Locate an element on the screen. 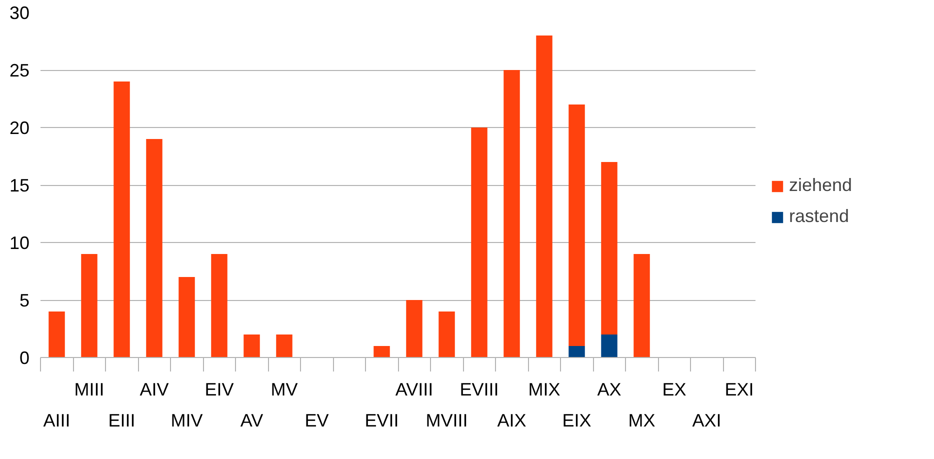 The height and width of the screenshot is (459, 934). x-tick-label: AXI is located at coordinates (707, 420).